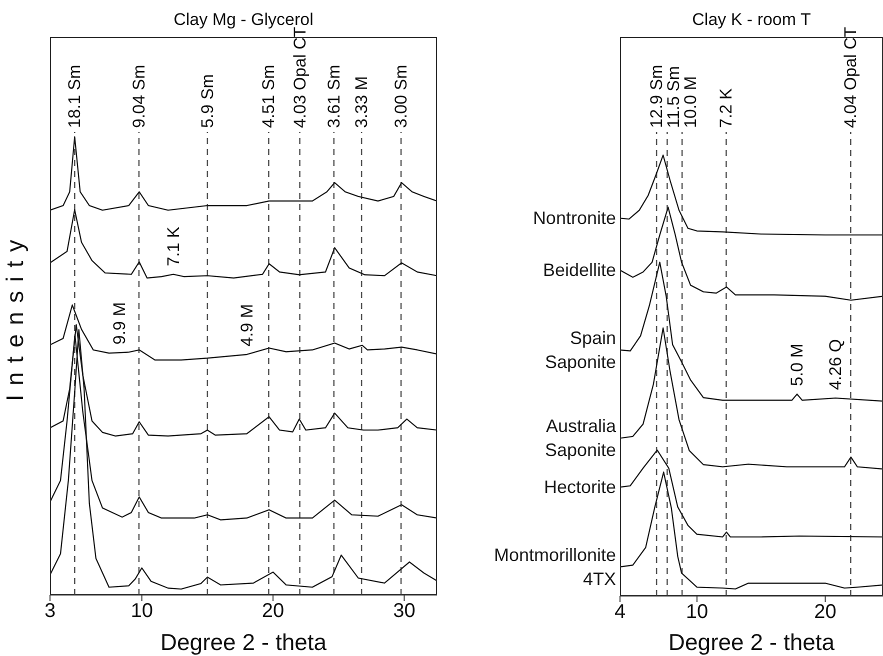 This screenshot has height=656, width=883. What do you see at coordinates (404, 611) in the screenshot?
I see `x-tick-label: 30` at bounding box center [404, 611].